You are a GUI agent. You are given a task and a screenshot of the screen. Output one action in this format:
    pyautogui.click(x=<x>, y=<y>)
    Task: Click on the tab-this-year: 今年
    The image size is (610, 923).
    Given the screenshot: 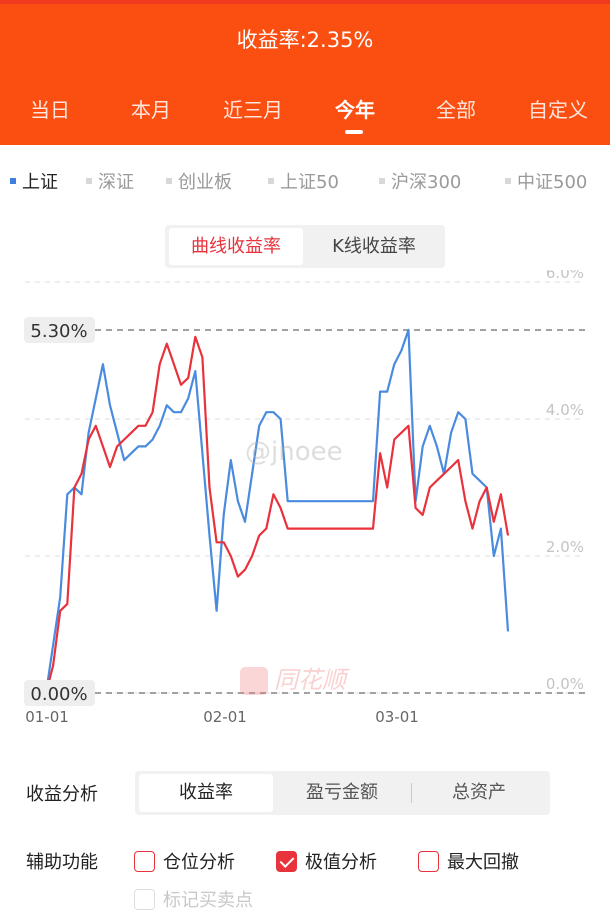 What is the action you would take?
    pyautogui.click(x=355, y=110)
    